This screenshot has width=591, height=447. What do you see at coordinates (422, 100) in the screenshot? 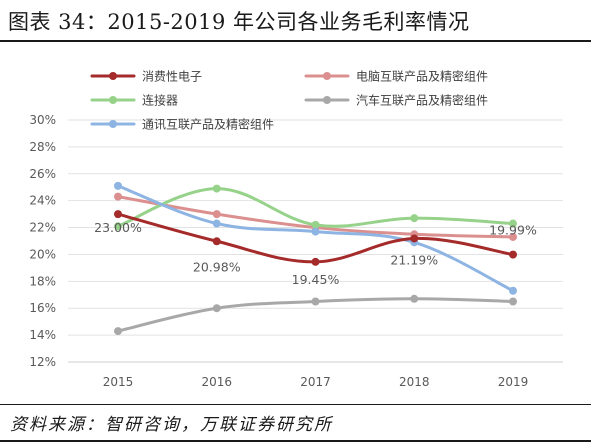
I see `legend-label: 汽车互联产品及精密组件` at bounding box center [422, 100].